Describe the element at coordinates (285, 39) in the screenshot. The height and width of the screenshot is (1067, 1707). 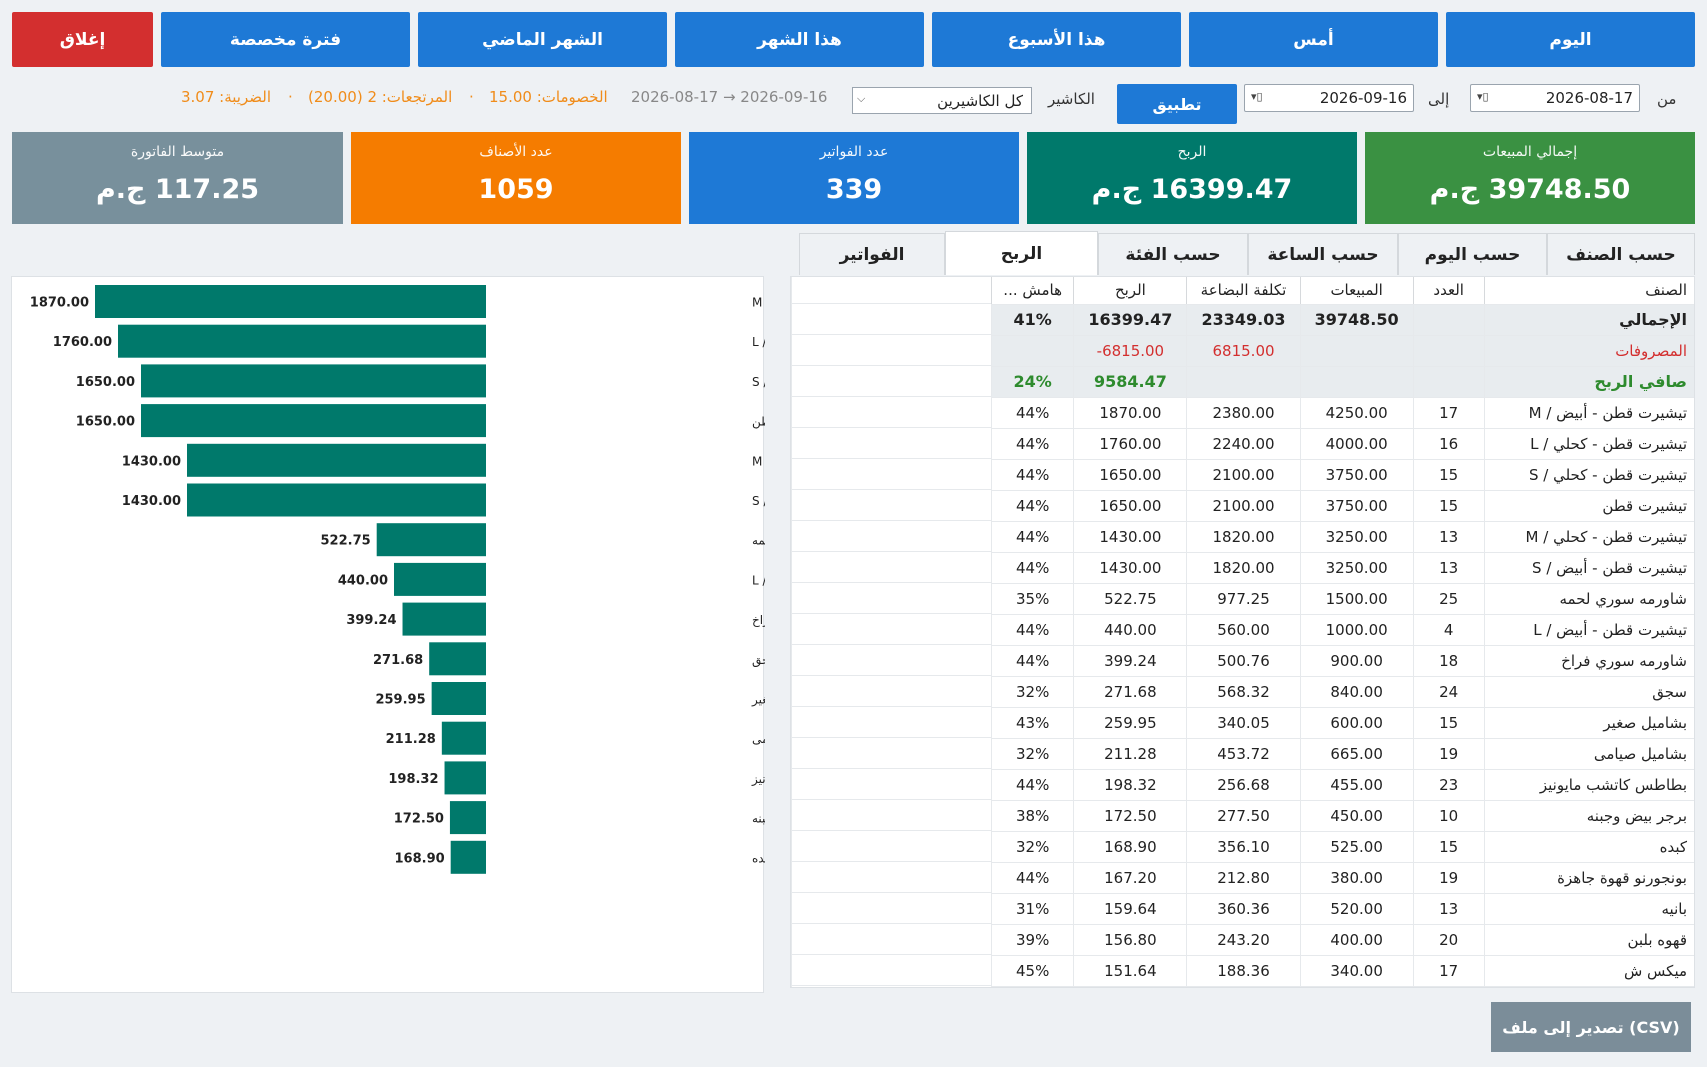
I see `custom-range-button: فترة مخصصة` at that location.